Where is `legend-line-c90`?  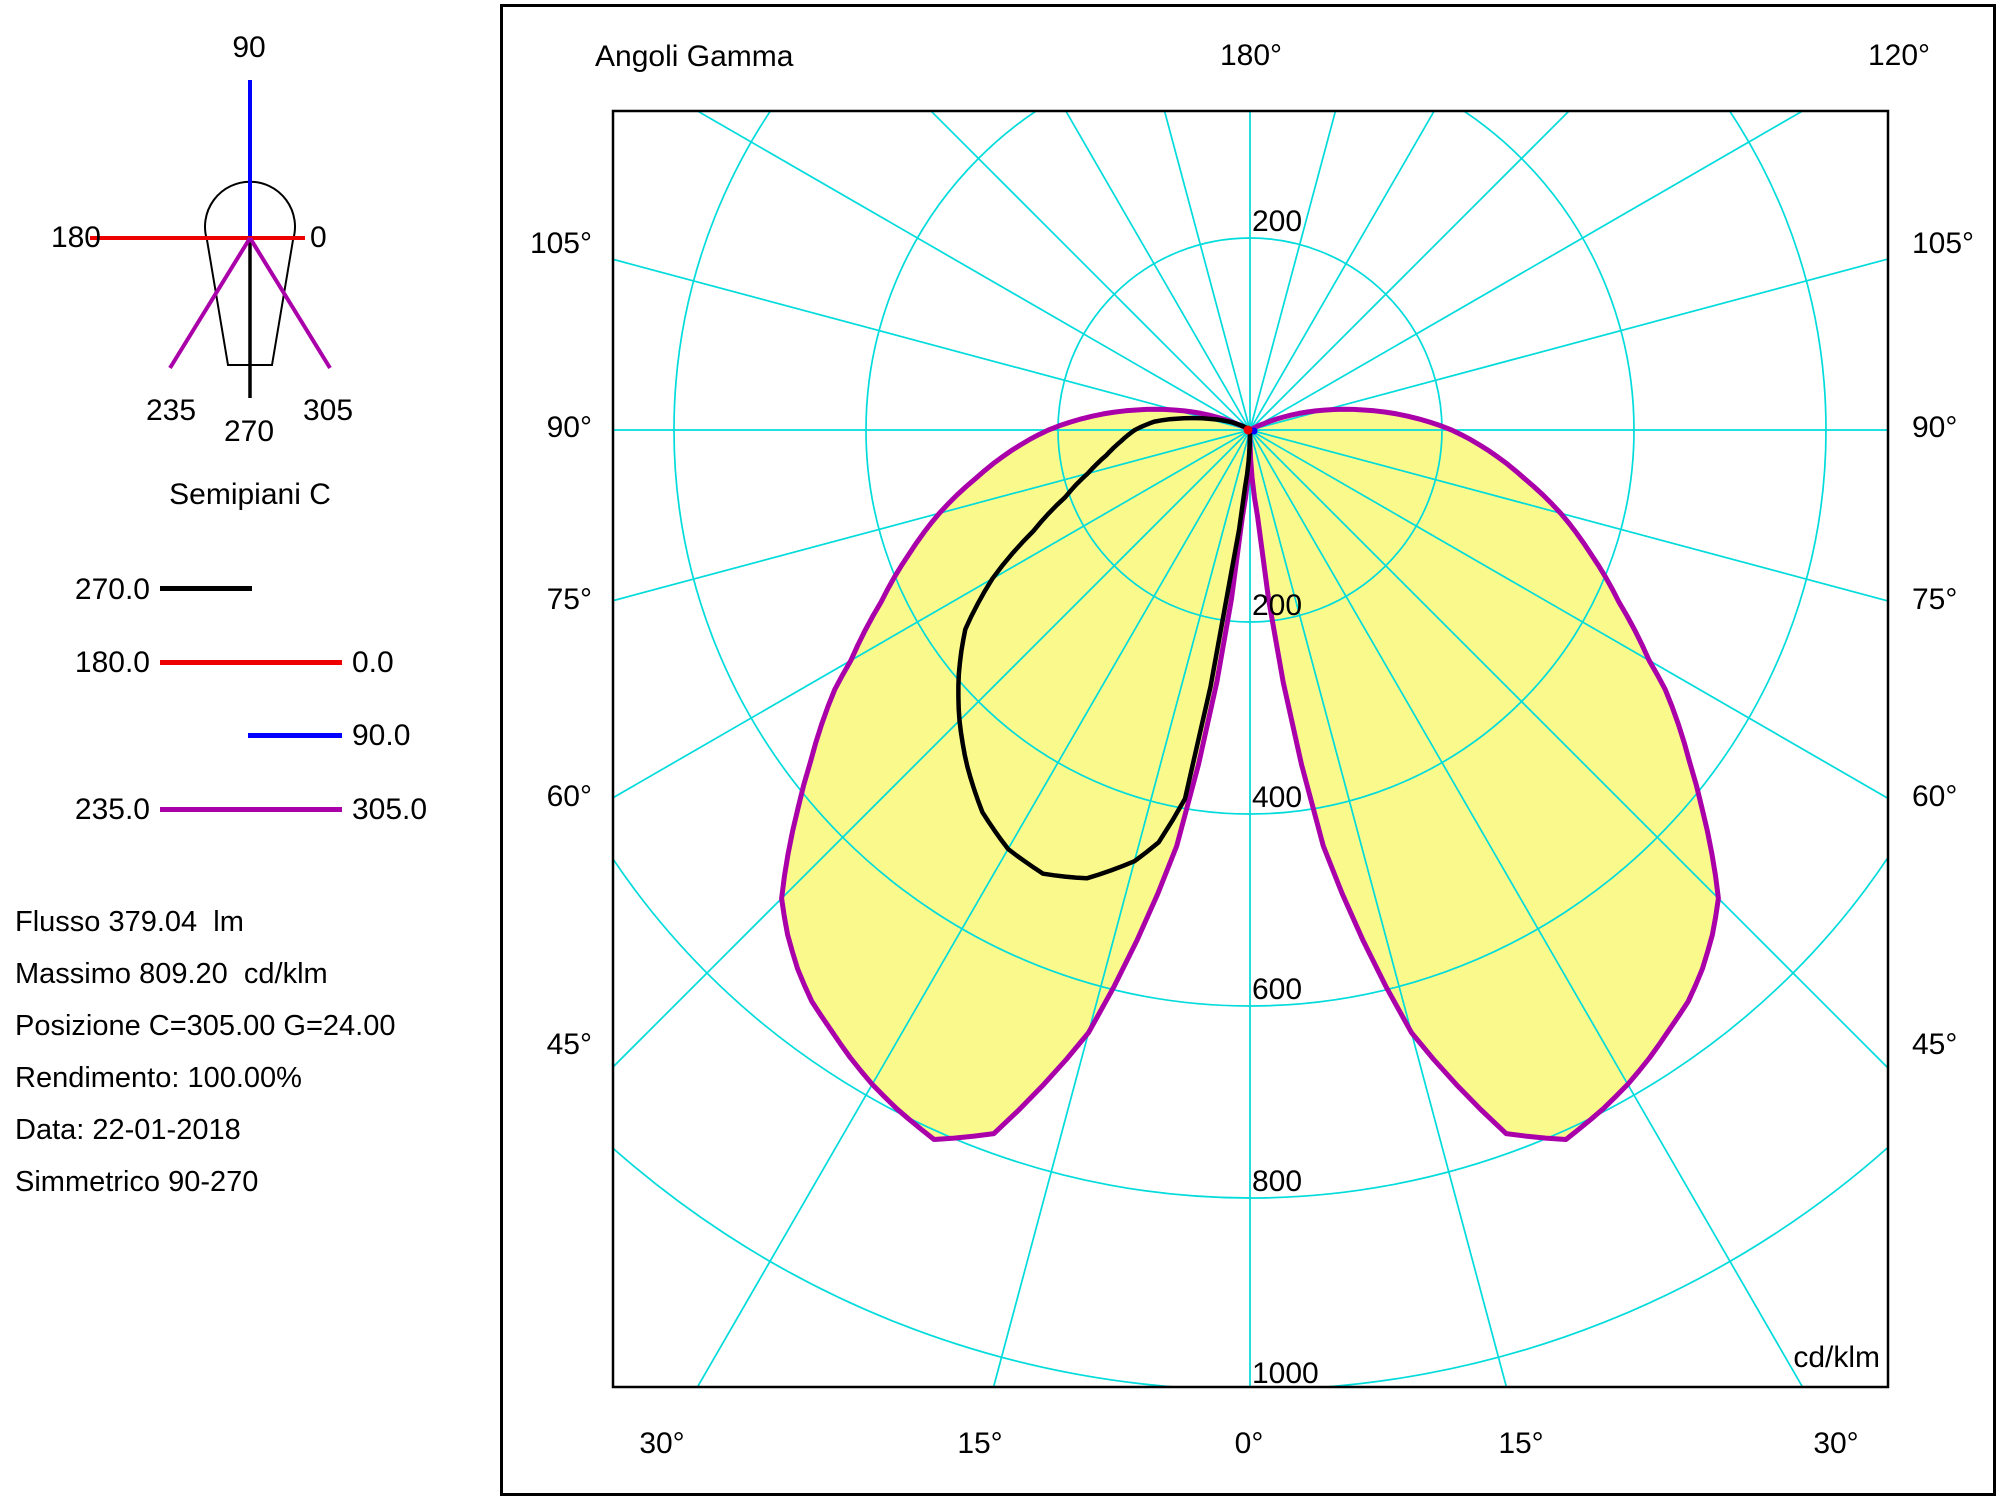
legend-line-c90 is located at coordinates (295, 735).